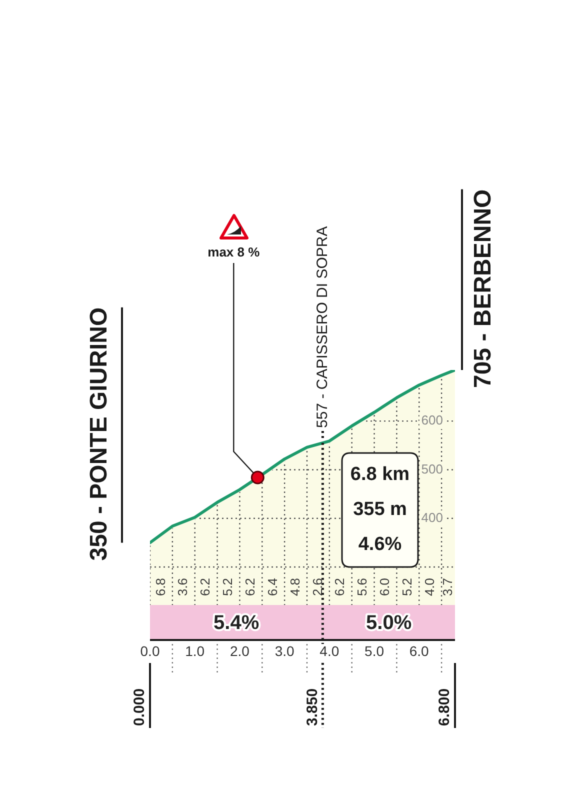  What do you see at coordinates (389, 623) in the screenshot?
I see `band-label: 5.0%` at bounding box center [389, 623].